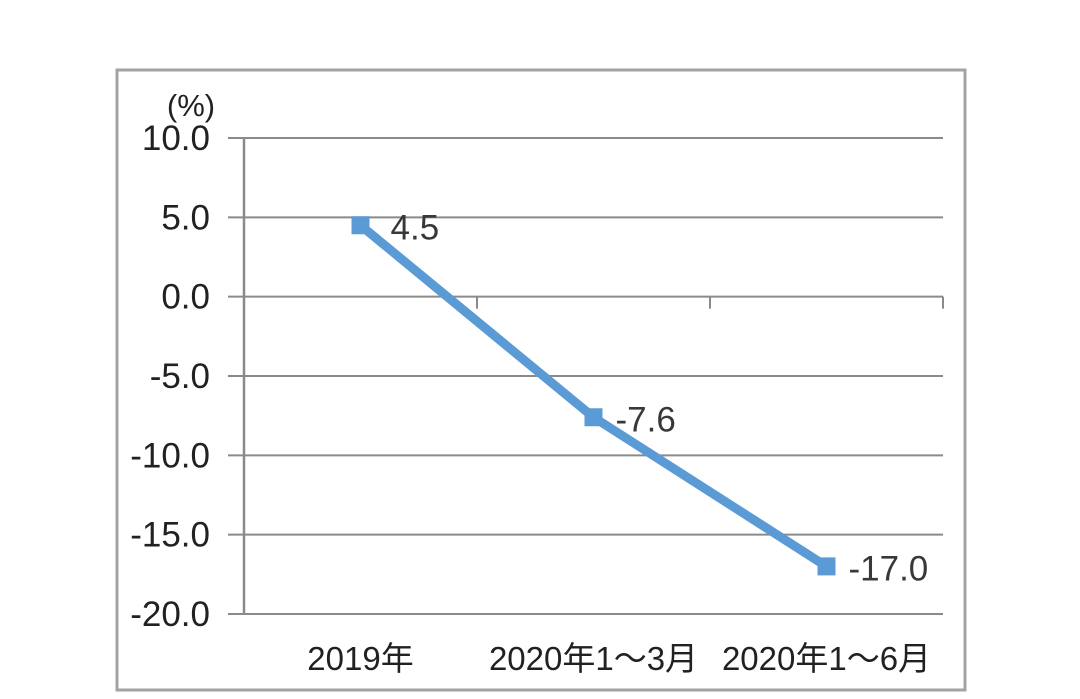 This screenshot has height=699, width=1080. I want to click on y-tick-label: 10.0, so click(176, 138).